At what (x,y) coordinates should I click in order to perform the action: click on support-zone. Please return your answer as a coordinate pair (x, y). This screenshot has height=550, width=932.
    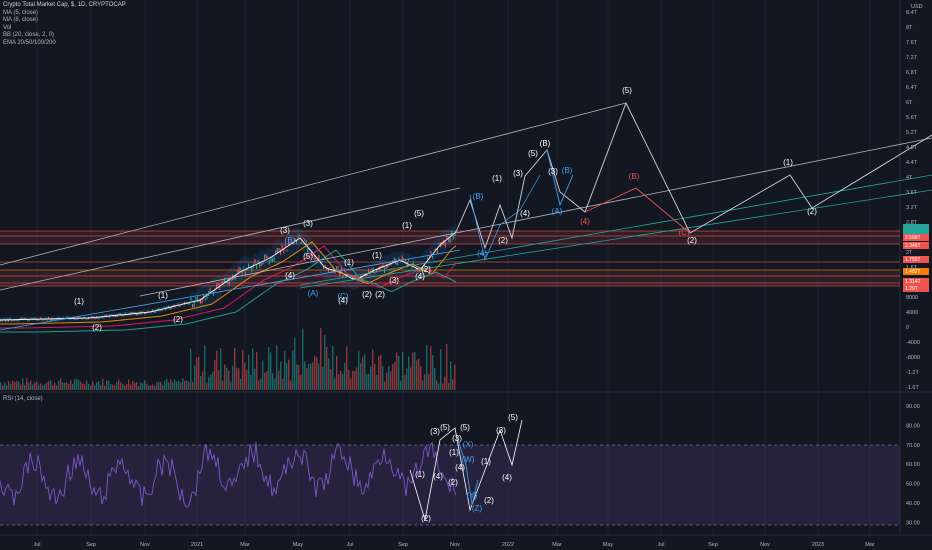
    Looking at the image, I should click on (450, 278).